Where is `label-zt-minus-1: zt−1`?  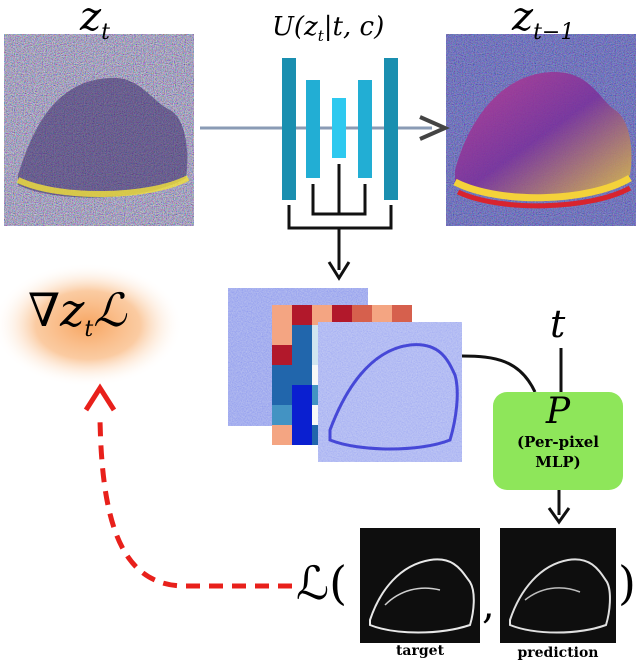
label-zt-minus-1: zt−1 is located at coordinates (543, 22).